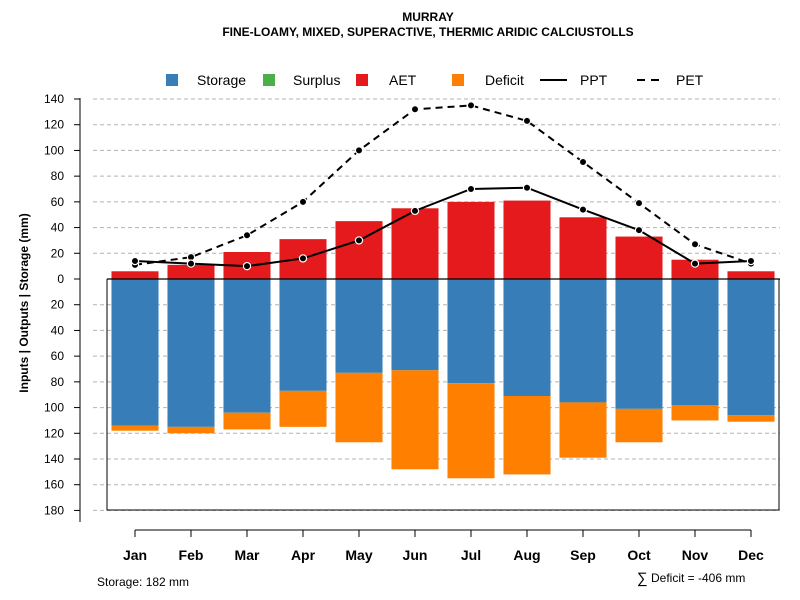 The image size is (800, 600). I want to click on aet-bar-may, so click(359, 250).